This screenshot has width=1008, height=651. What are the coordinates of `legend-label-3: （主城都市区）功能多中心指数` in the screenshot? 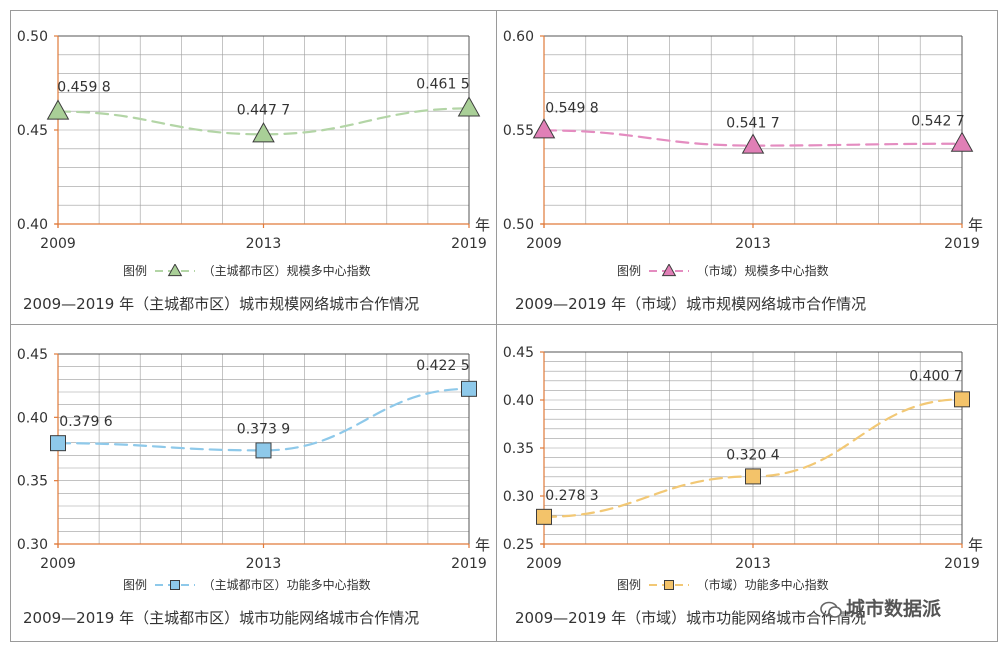 It's located at (286, 585).